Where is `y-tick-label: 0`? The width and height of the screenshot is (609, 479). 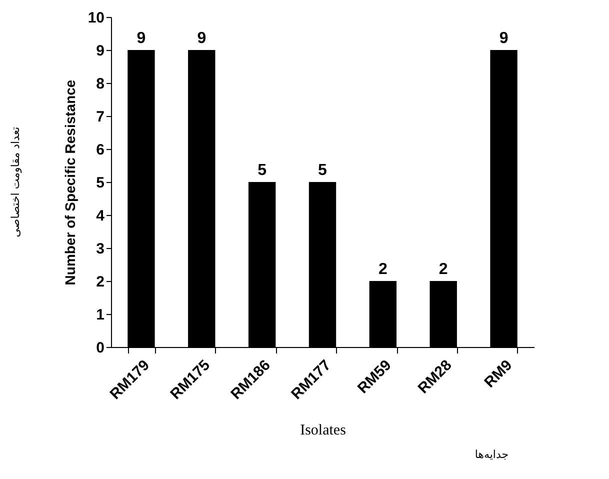
y-tick-label: 0 is located at coordinates (100, 348).